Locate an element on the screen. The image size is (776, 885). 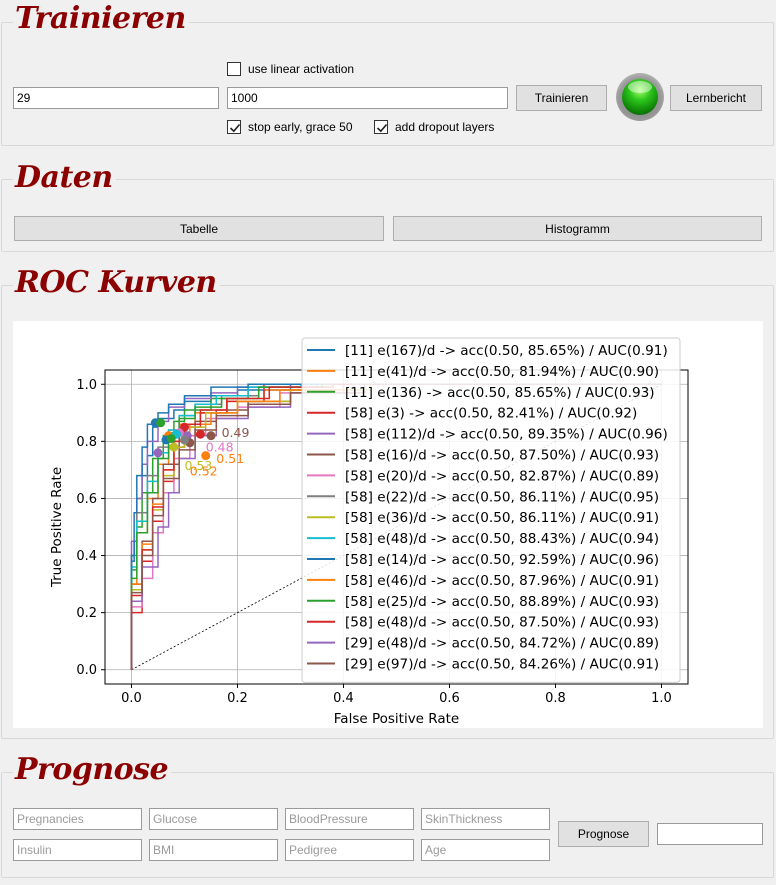
training-title: Trainieren is located at coordinates (101, 19).